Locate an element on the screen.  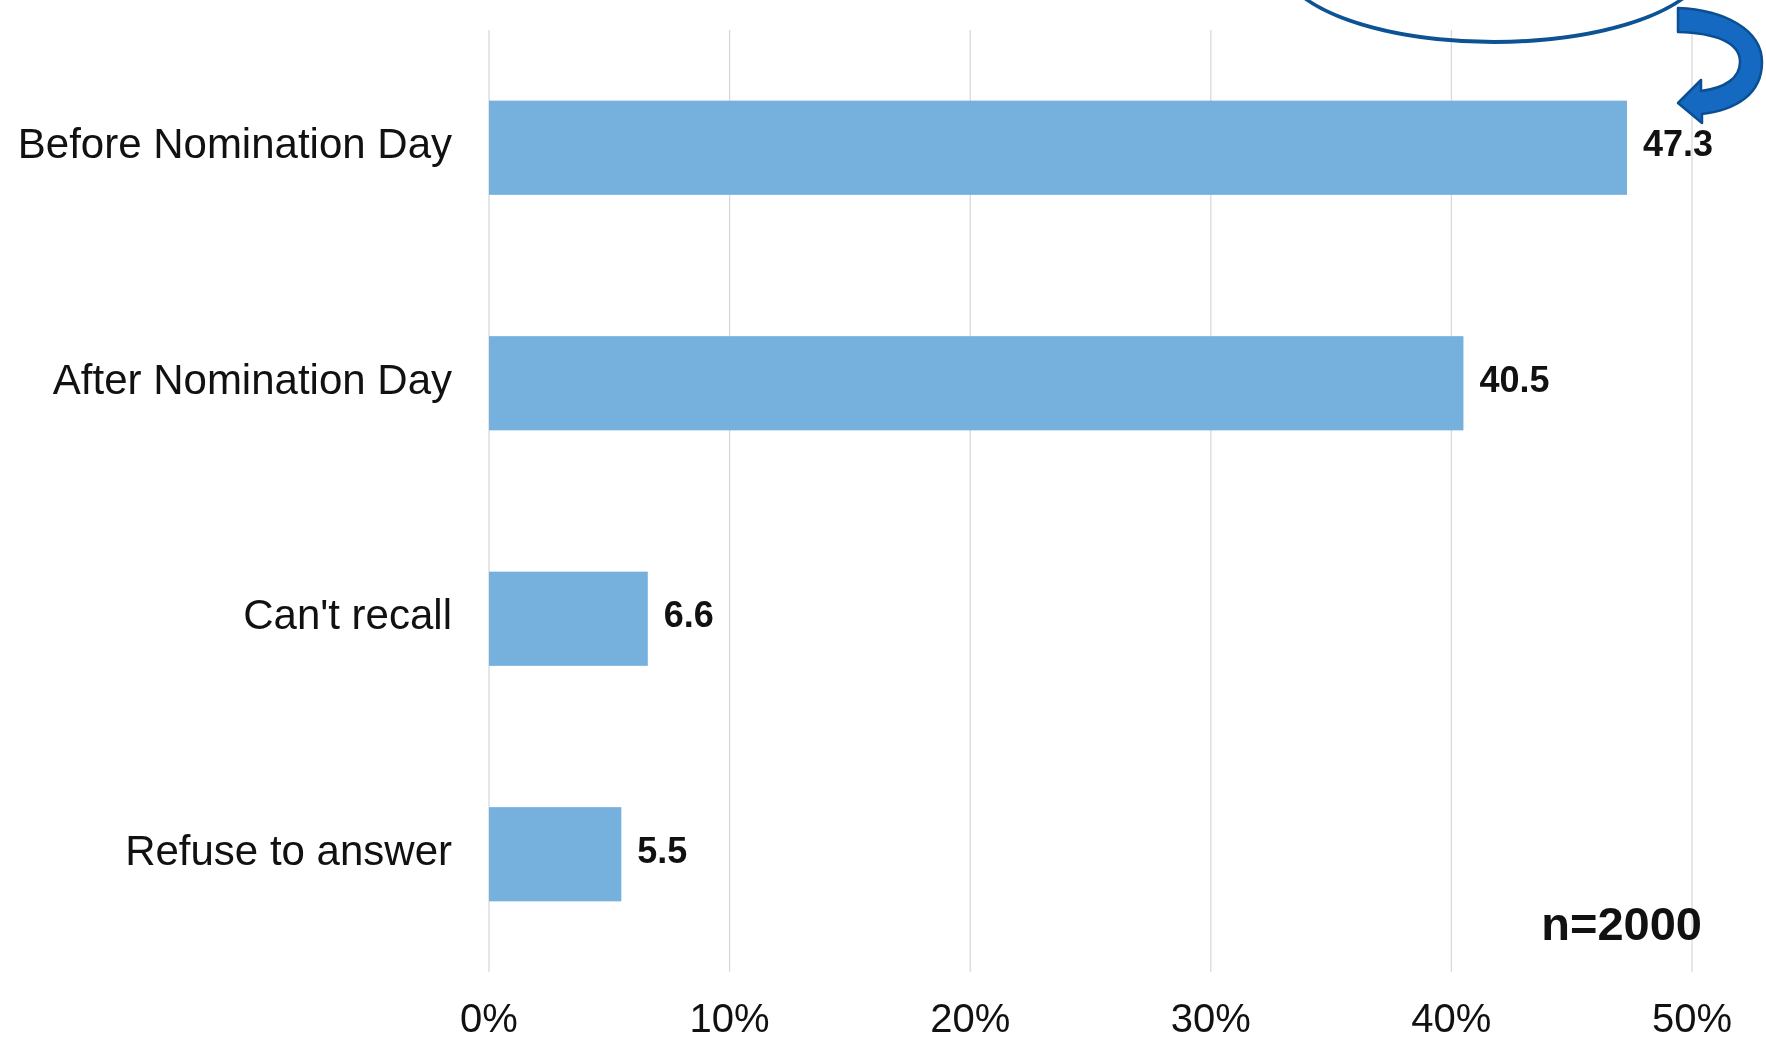
data-label: 40.5 is located at coordinates (1514, 379).